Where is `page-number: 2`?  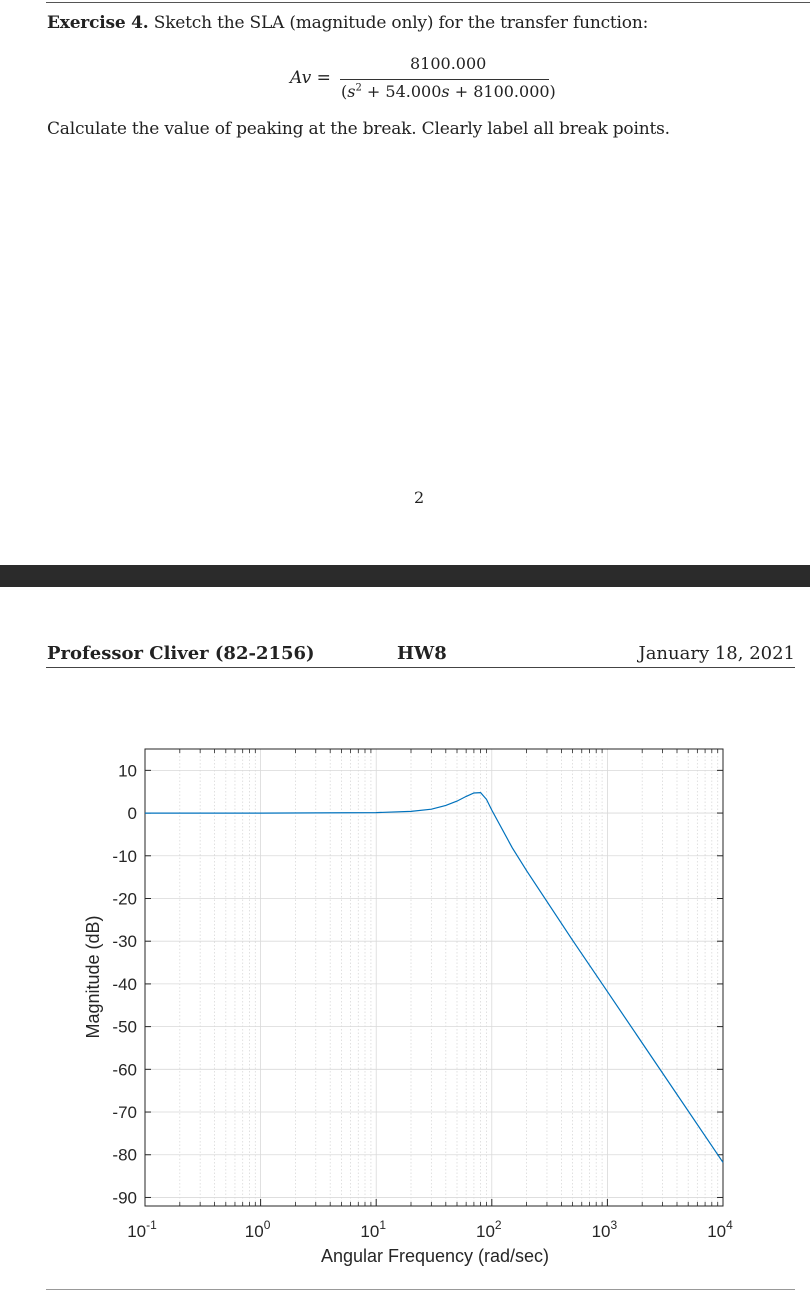 page-number: 2 is located at coordinates (419, 497).